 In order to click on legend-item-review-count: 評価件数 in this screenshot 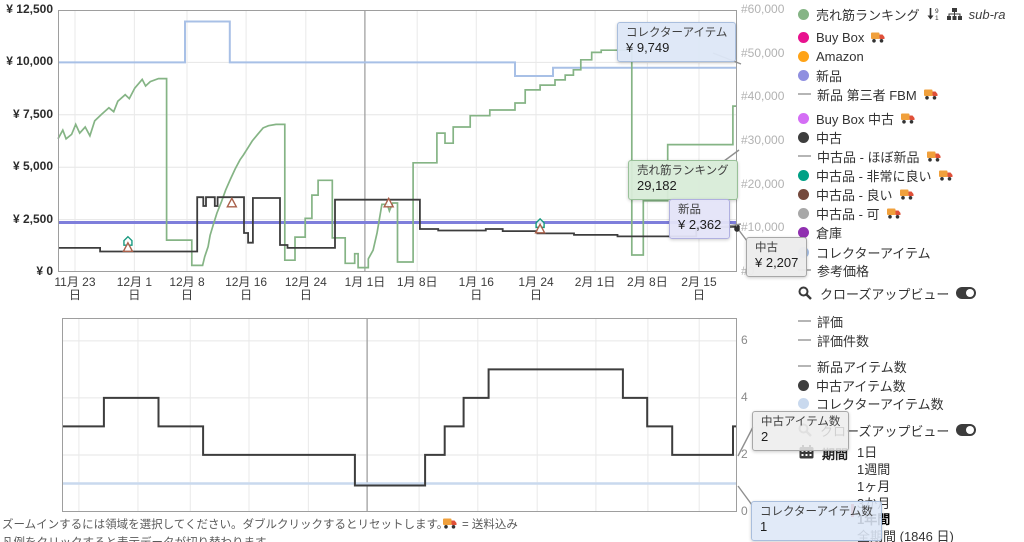, I will do `click(833, 340)`.